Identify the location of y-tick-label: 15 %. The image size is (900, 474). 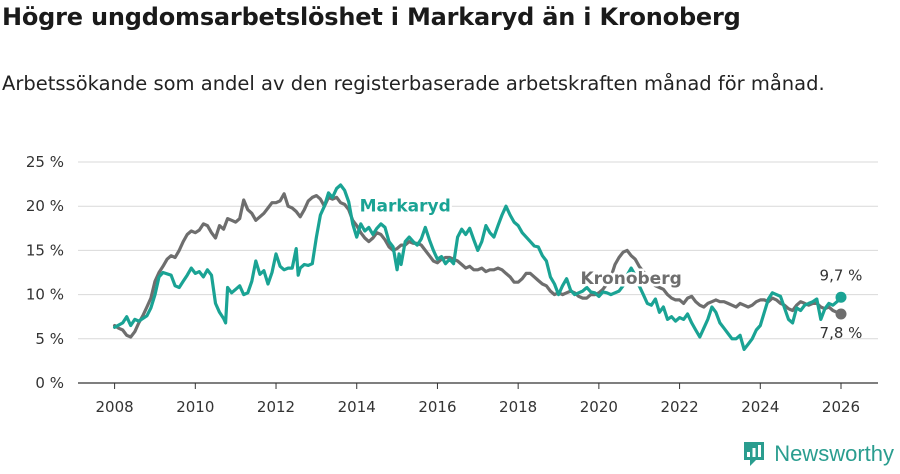
(45, 250).